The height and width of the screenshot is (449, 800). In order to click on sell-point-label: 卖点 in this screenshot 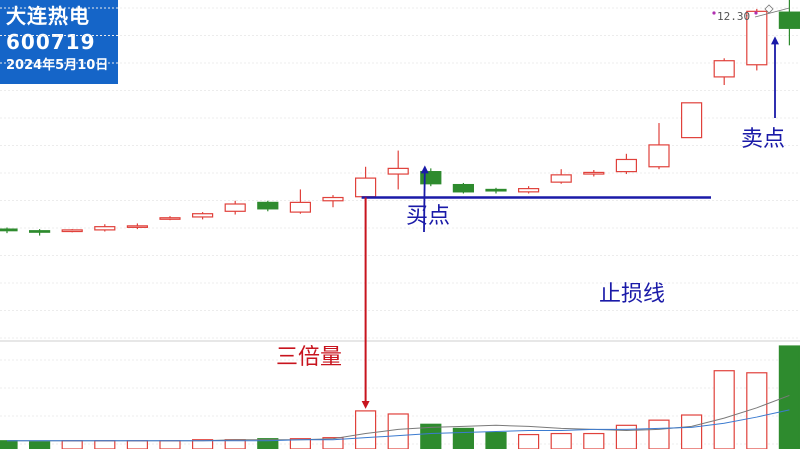, I will do `click(763, 139)`.